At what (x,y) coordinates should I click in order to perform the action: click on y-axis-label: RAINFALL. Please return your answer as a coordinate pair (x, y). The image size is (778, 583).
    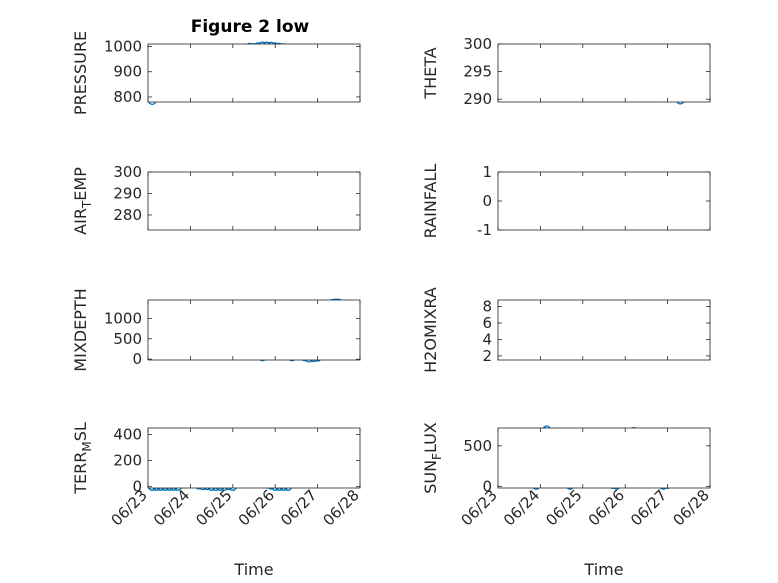
    Looking at the image, I should click on (430, 201).